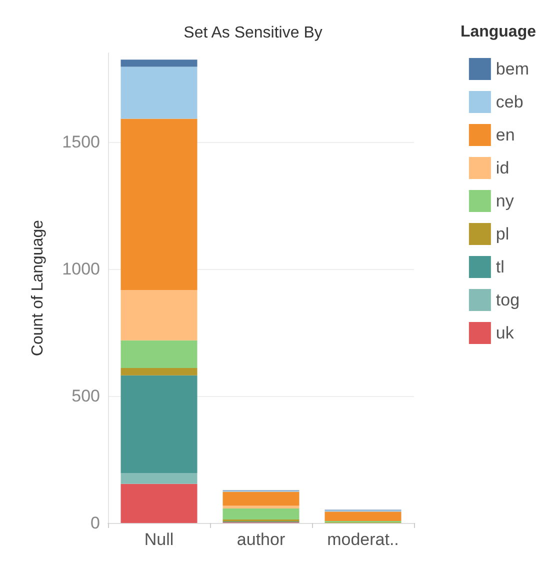  What do you see at coordinates (159, 539) in the screenshot?
I see `x-tick-label: Null` at bounding box center [159, 539].